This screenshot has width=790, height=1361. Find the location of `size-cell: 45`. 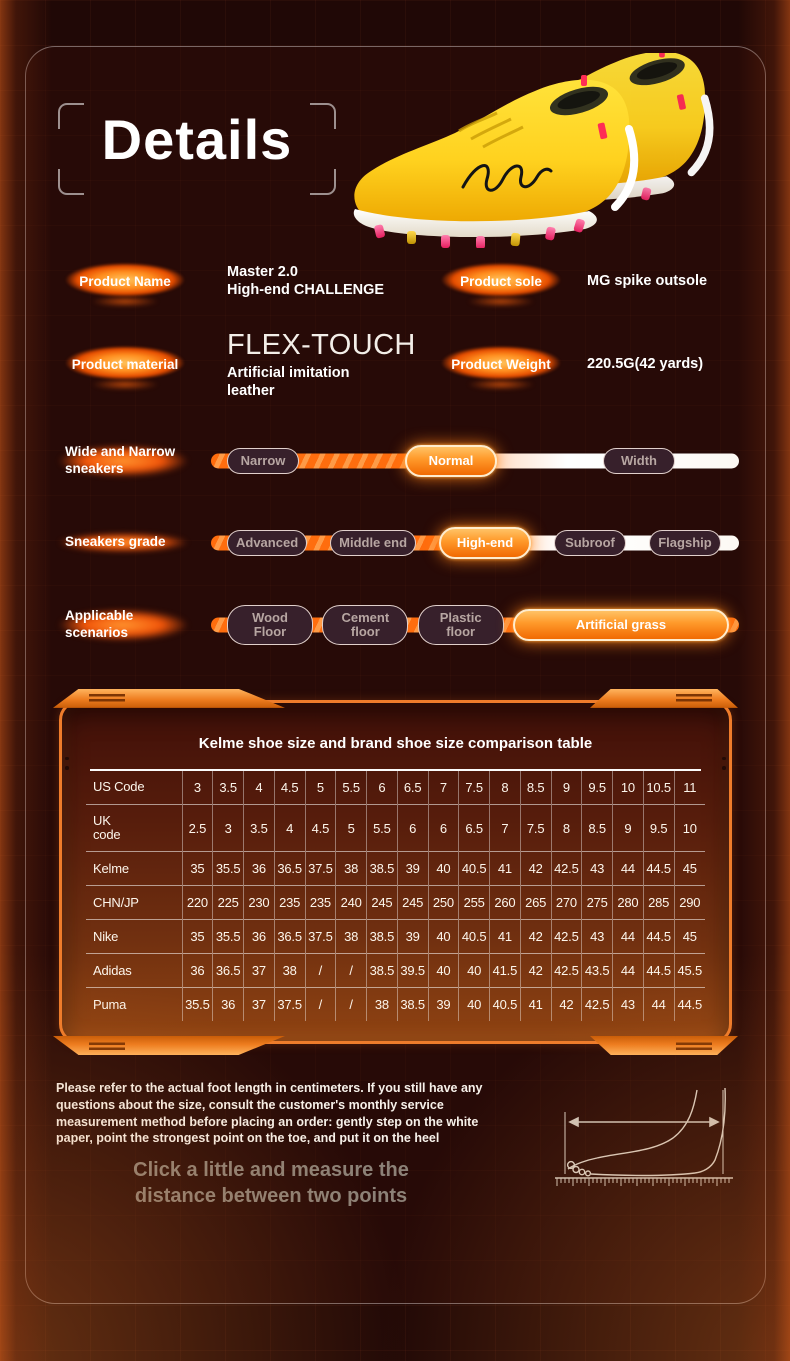

size-cell: 45 is located at coordinates (689, 868).